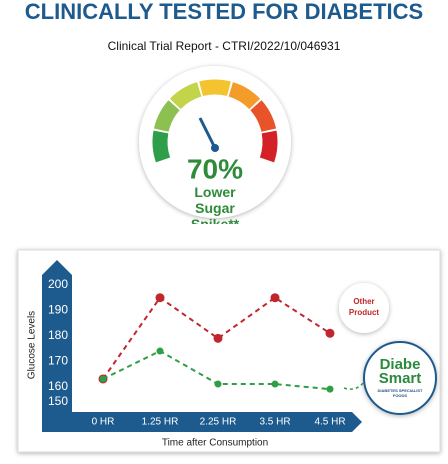  I want to click on legend-bubble, so click(364, 308).